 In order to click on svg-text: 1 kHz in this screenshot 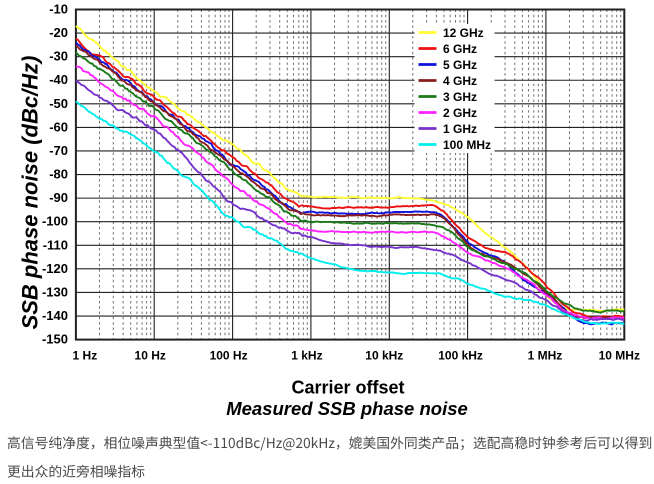, I will do `click(306, 356)`.